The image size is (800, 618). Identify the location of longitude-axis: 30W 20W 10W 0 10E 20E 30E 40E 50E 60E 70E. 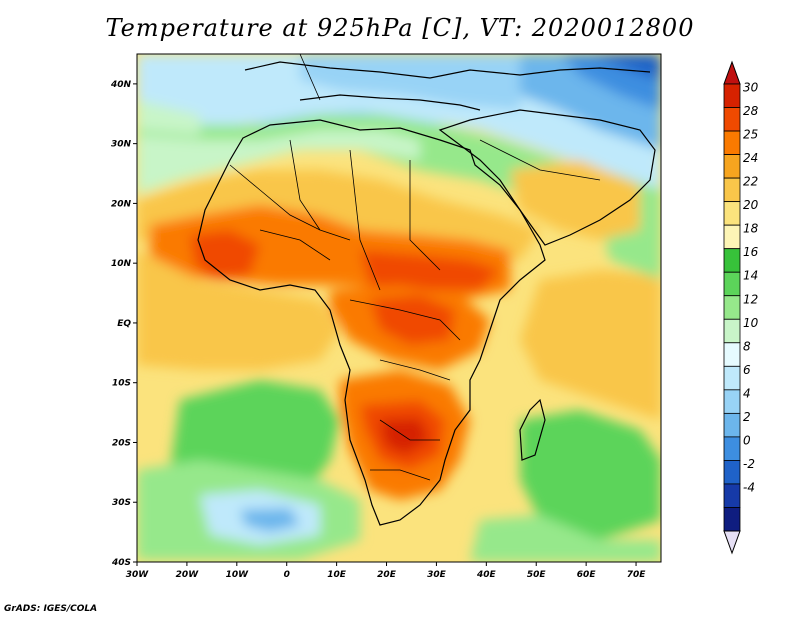
(386, 571).